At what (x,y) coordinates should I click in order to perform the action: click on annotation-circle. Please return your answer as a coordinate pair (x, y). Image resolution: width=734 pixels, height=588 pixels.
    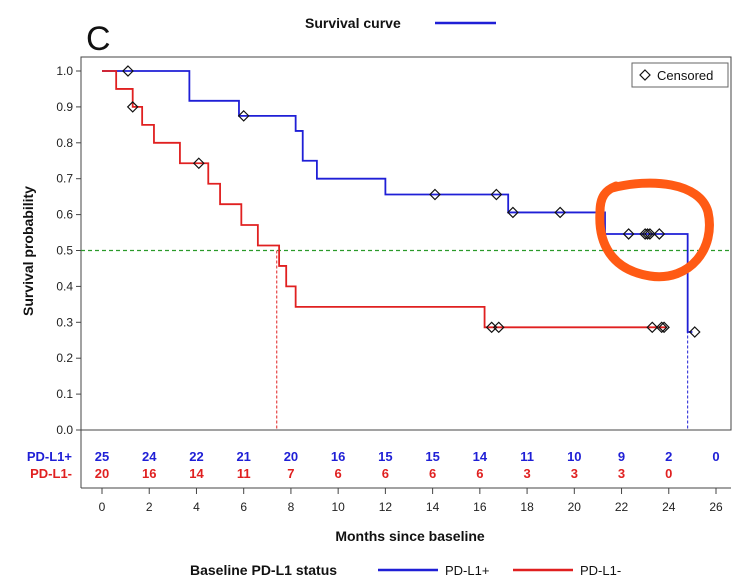
    Looking at the image, I should click on (654, 230).